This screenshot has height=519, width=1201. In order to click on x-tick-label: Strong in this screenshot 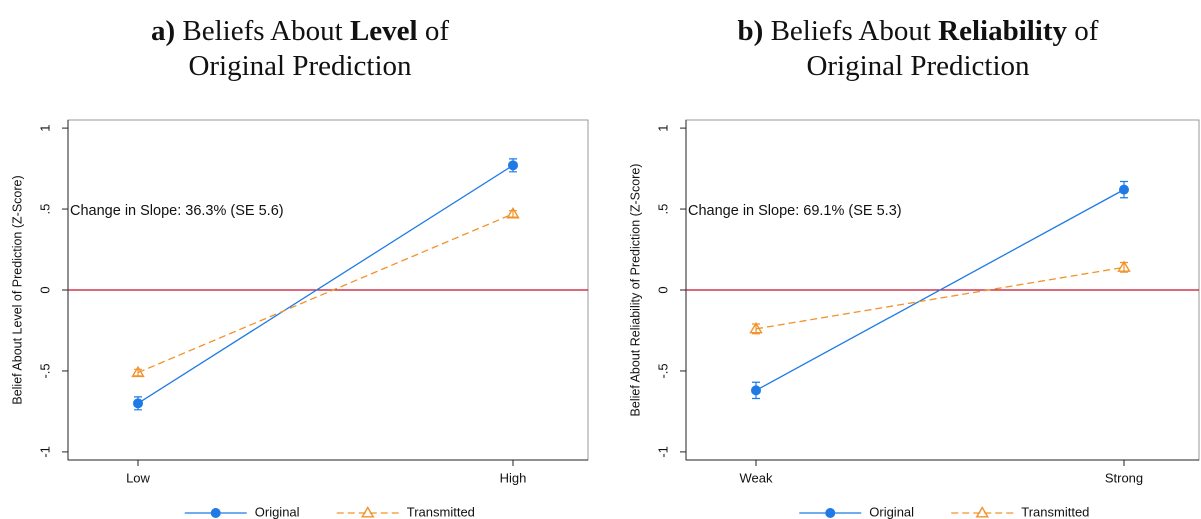, I will do `click(1124, 477)`.